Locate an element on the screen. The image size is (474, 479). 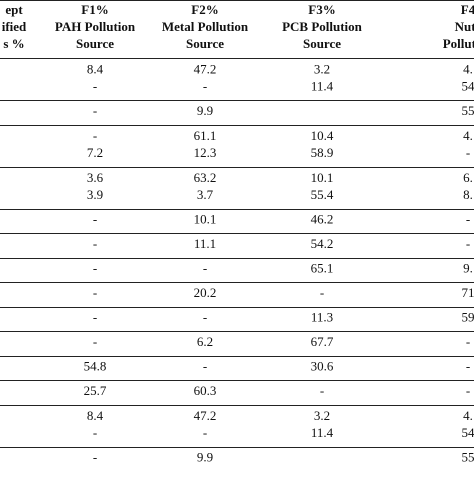
cell: 6. is located at coordinates (468, 177).